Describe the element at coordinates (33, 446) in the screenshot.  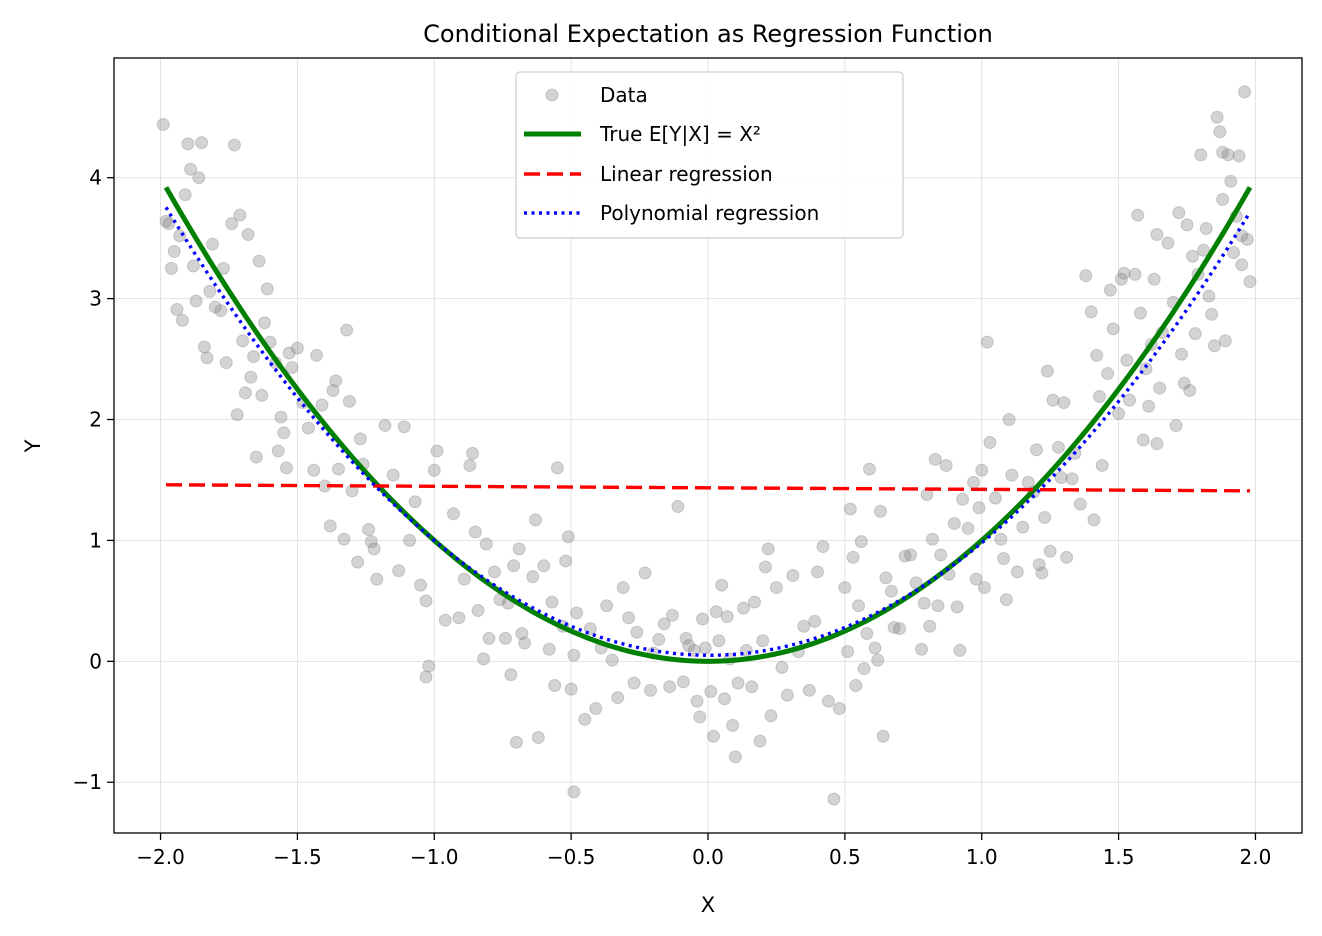
I see `y-axis-label: Y` at that location.